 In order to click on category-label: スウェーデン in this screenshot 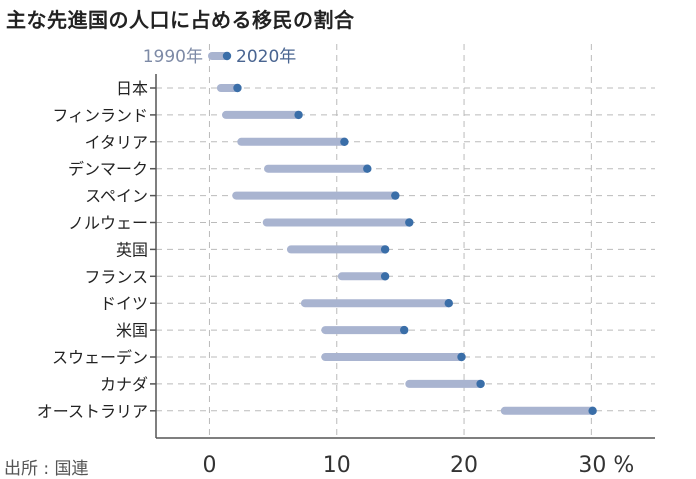, I will do `click(100, 357)`.